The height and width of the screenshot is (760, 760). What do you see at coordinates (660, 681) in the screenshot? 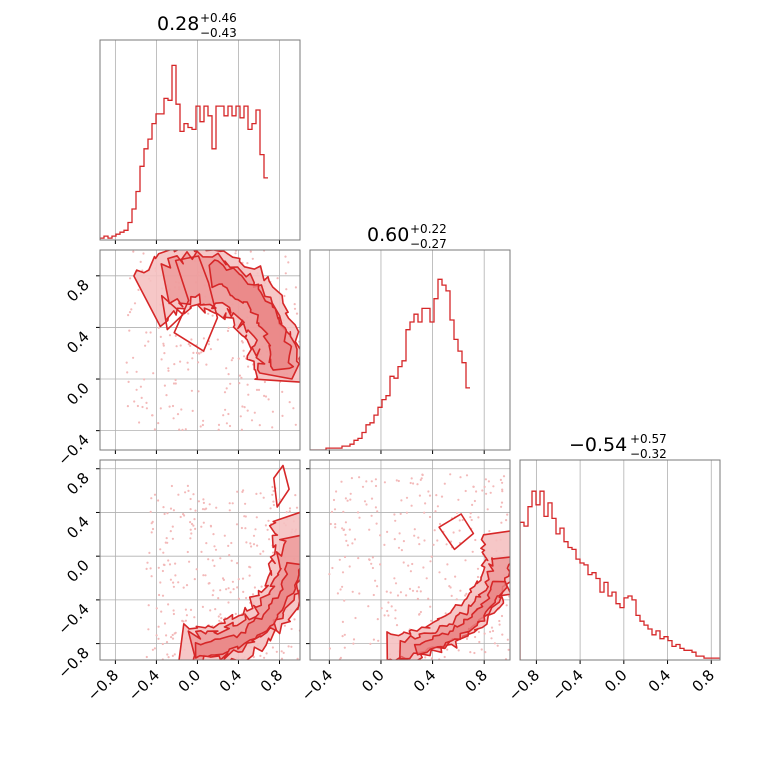
I see `tick-label-x-param-2: 0.4` at bounding box center [660, 681].